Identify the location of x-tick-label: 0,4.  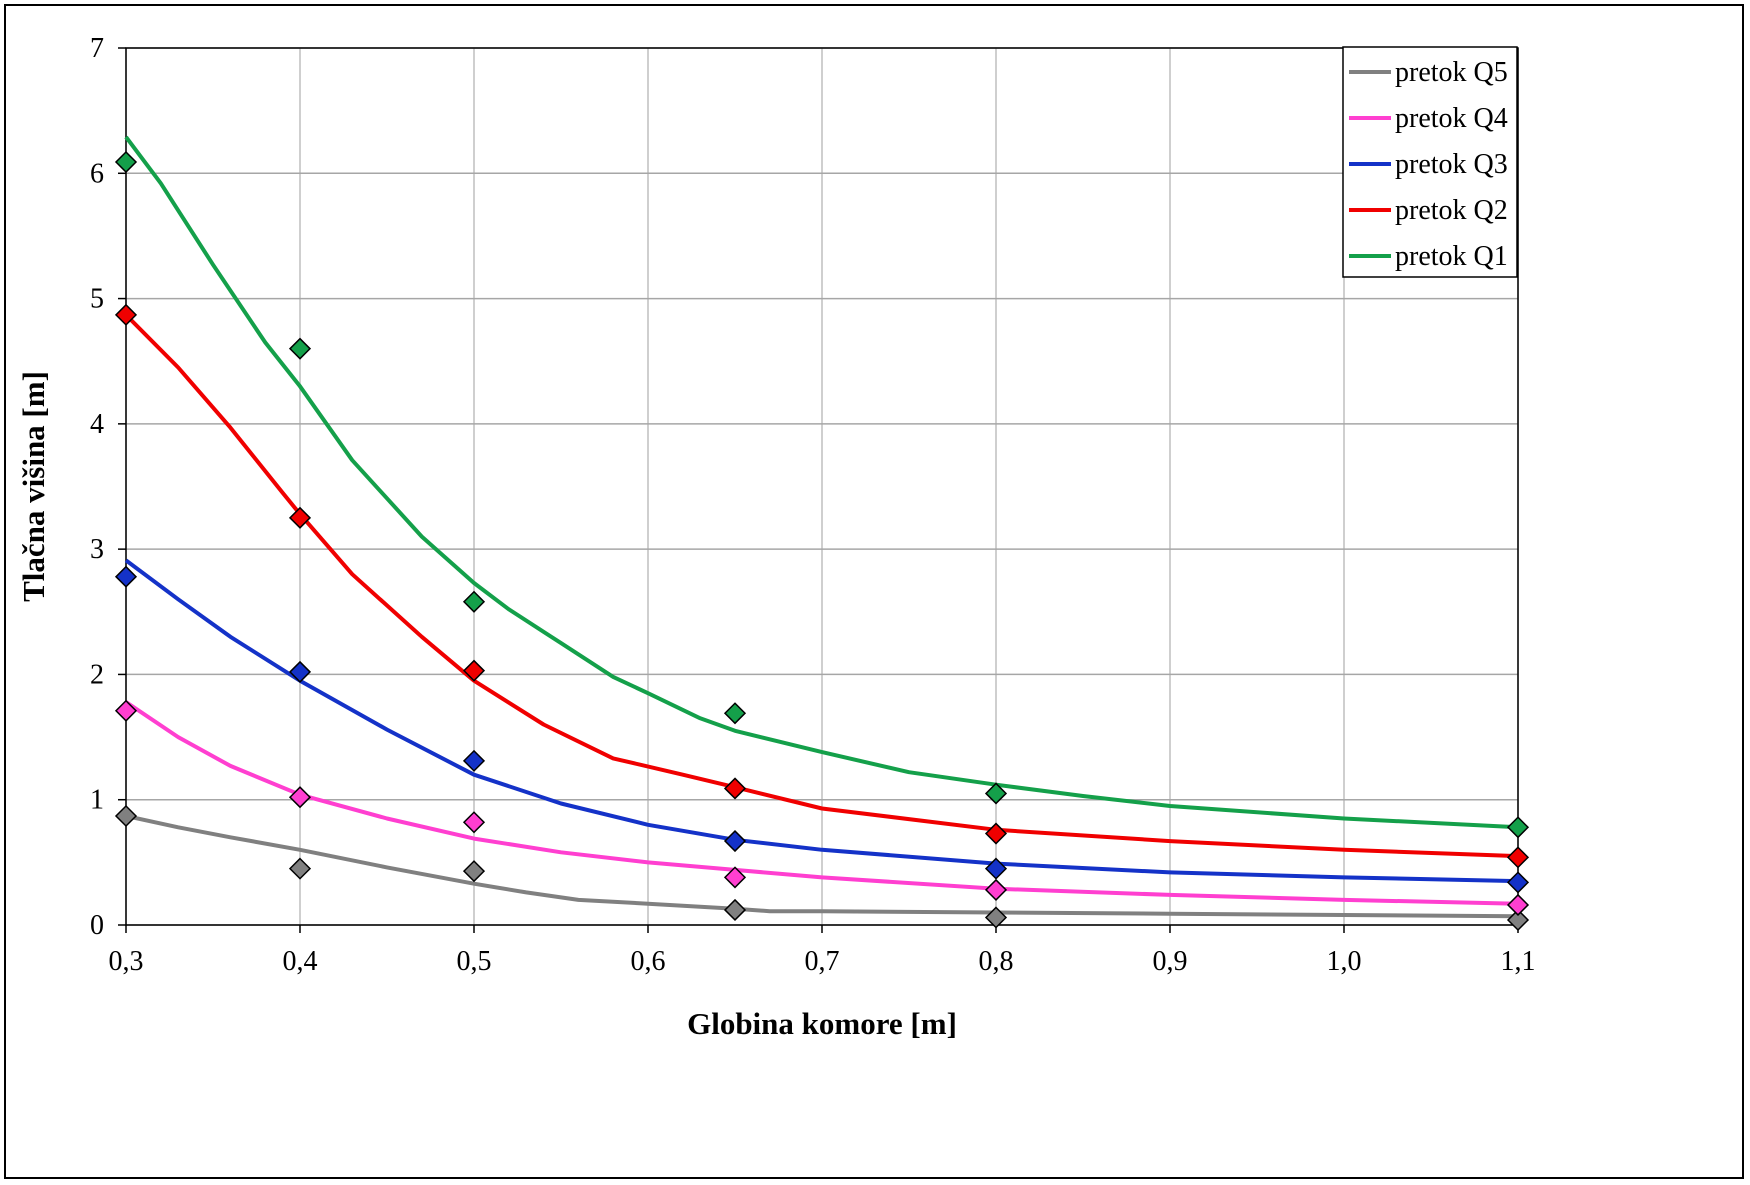
(300, 961).